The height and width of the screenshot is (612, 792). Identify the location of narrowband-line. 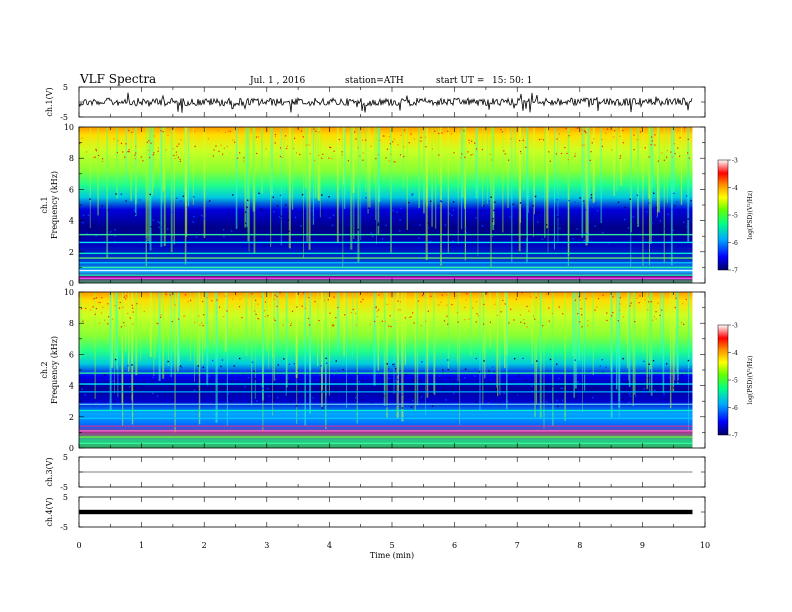
(386, 410).